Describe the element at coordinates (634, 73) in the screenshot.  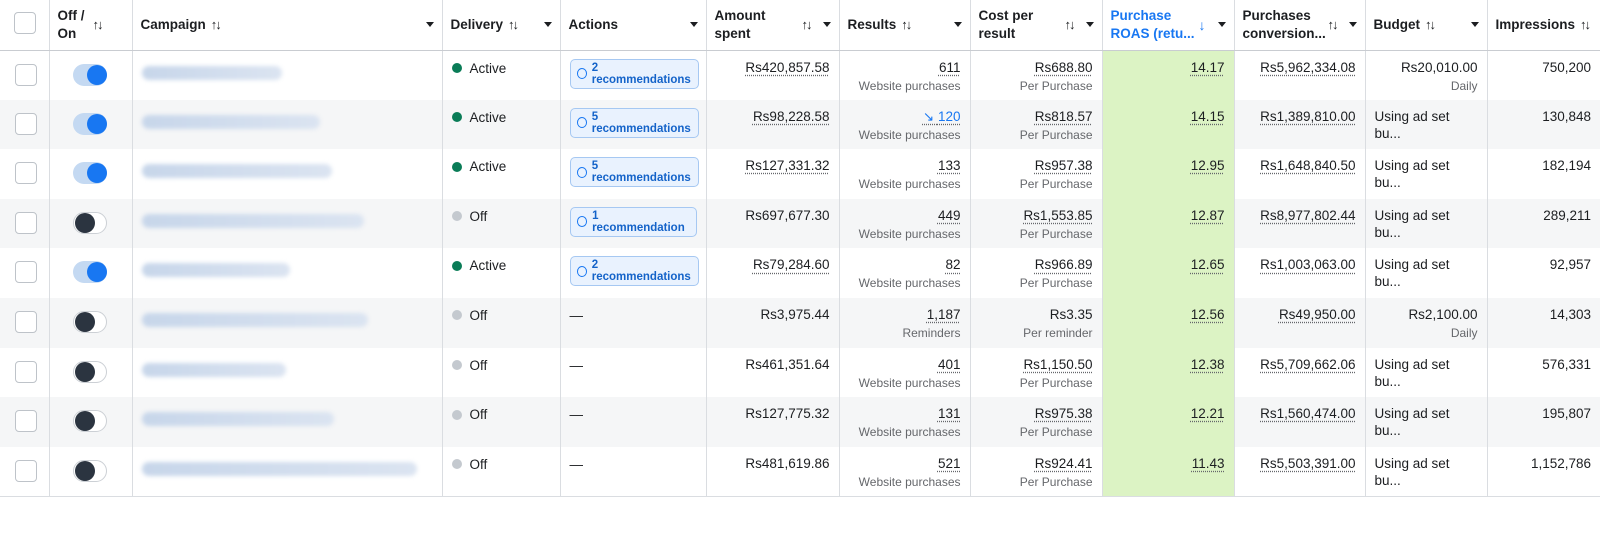
I see `recommendations-badge: 2 recommendations` at that location.